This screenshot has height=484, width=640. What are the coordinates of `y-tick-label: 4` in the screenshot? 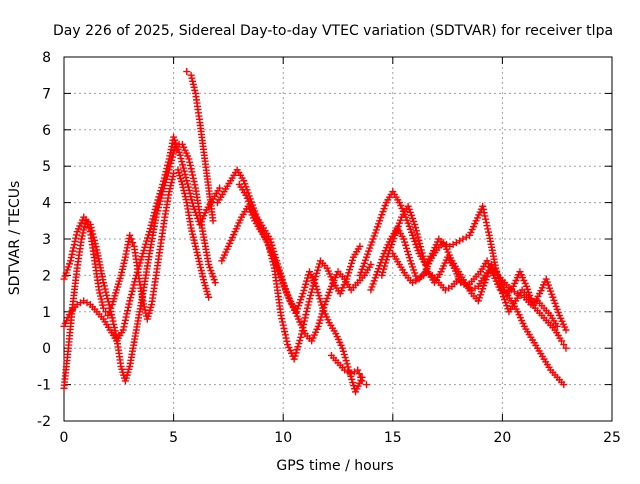 It's located at (46, 204).